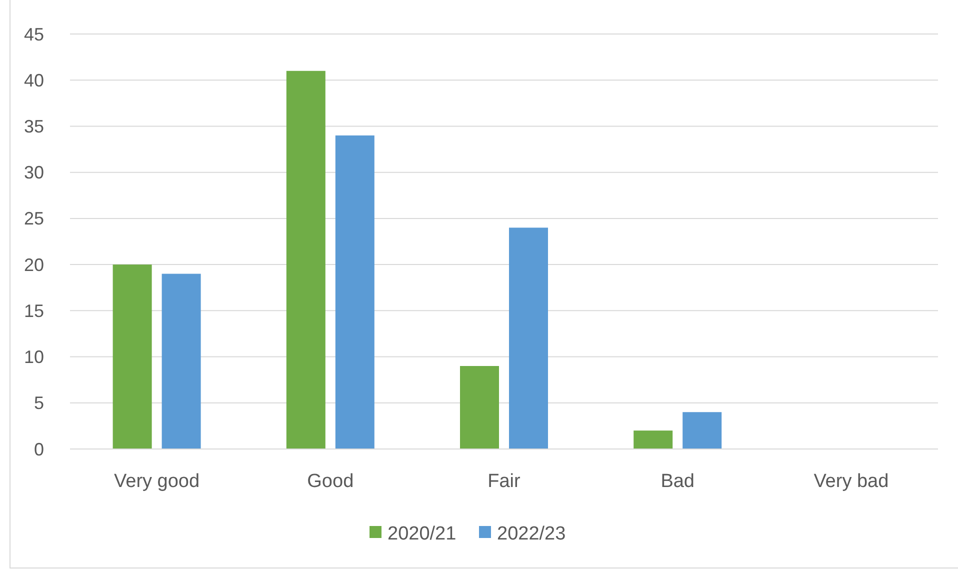 The height and width of the screenshot is (570, 958). I want to click on y-tick-label: 0, so click(39, 449).